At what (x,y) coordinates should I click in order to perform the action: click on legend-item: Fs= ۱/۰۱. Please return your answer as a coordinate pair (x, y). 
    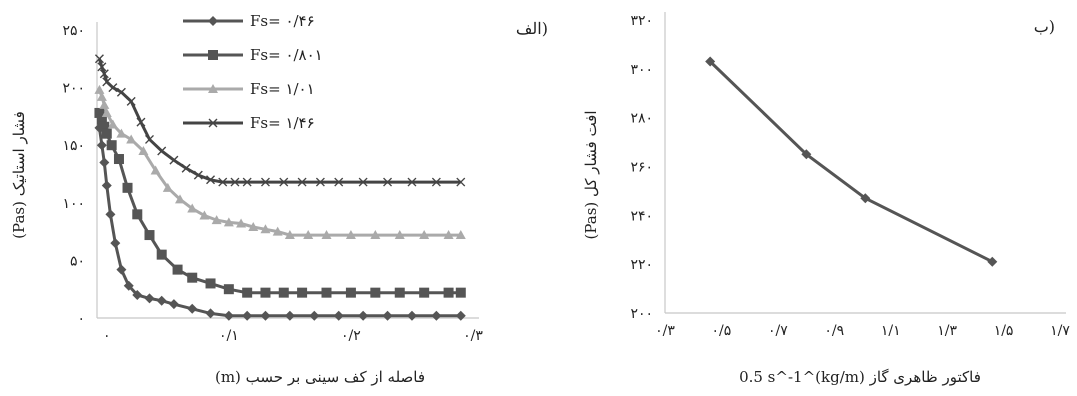
    Looking at the image, I should click on (249, 89).